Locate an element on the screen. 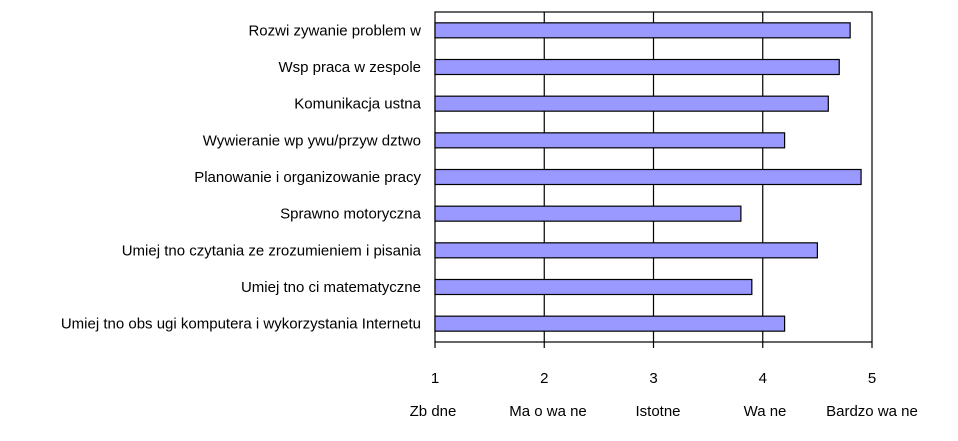 This screenshot has height=441, width=958. tick-label: 1 is located at coordinates (435, 378).